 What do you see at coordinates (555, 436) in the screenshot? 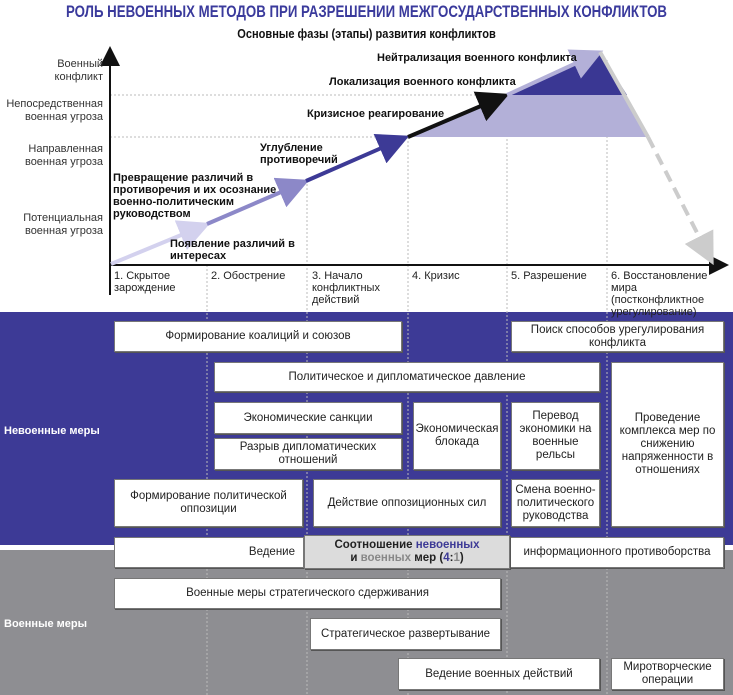
I see `measure-economy-transfer: Перевод экономики на военные рельсы` at bounding box center [555, 436].